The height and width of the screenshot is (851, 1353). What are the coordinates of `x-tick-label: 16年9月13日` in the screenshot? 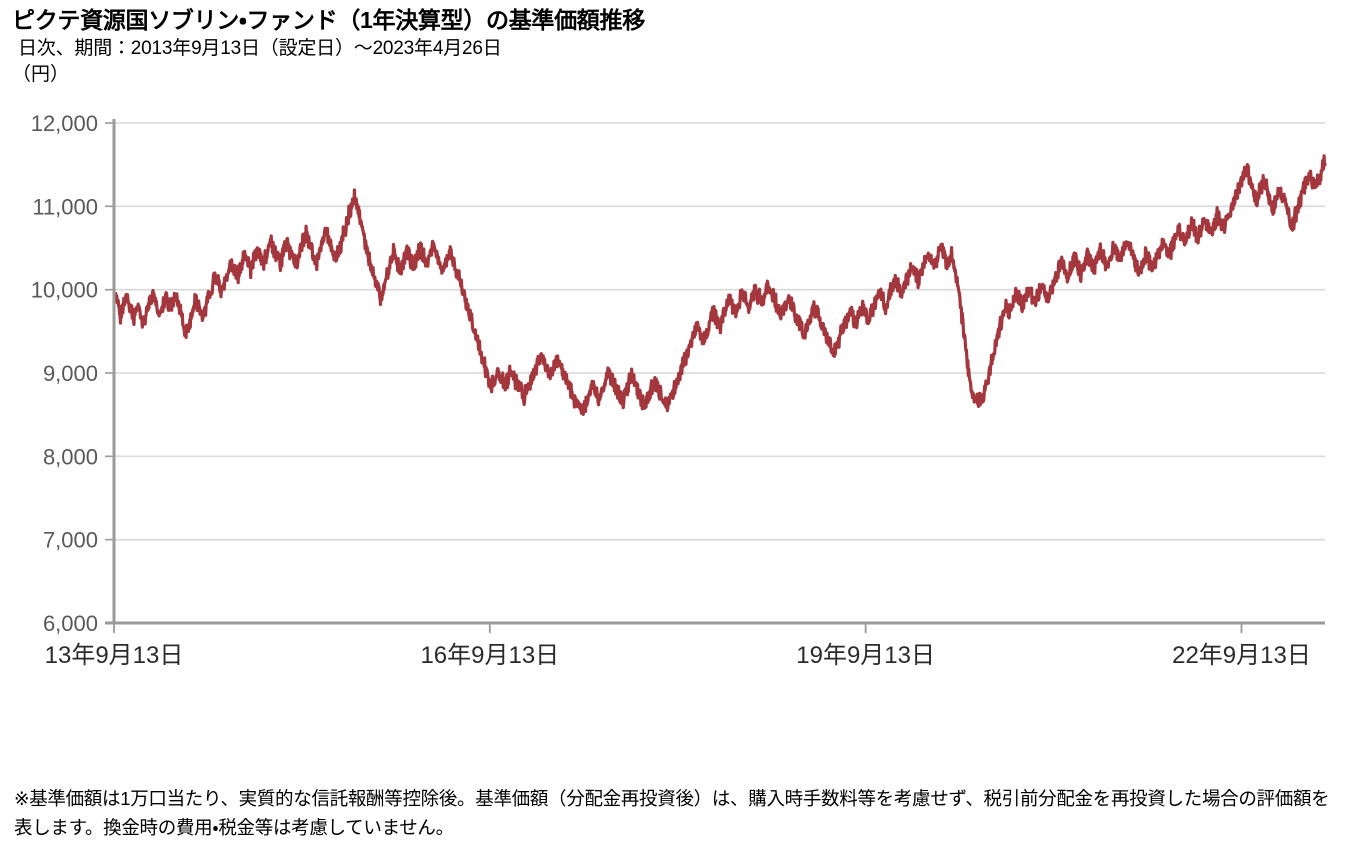 It's located at (489, 655).